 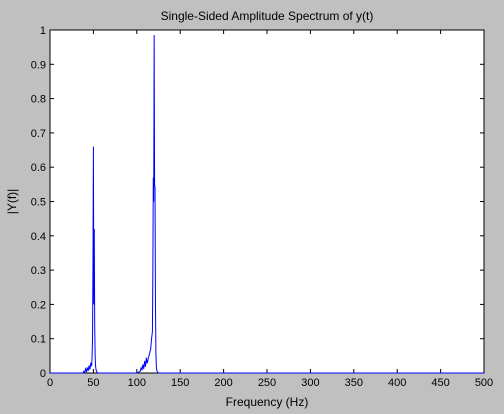 What do you see at coordinates (38, 100) in the screenshot?
I see `y-tick-label: 0.8` at bounding box center [38, 100].